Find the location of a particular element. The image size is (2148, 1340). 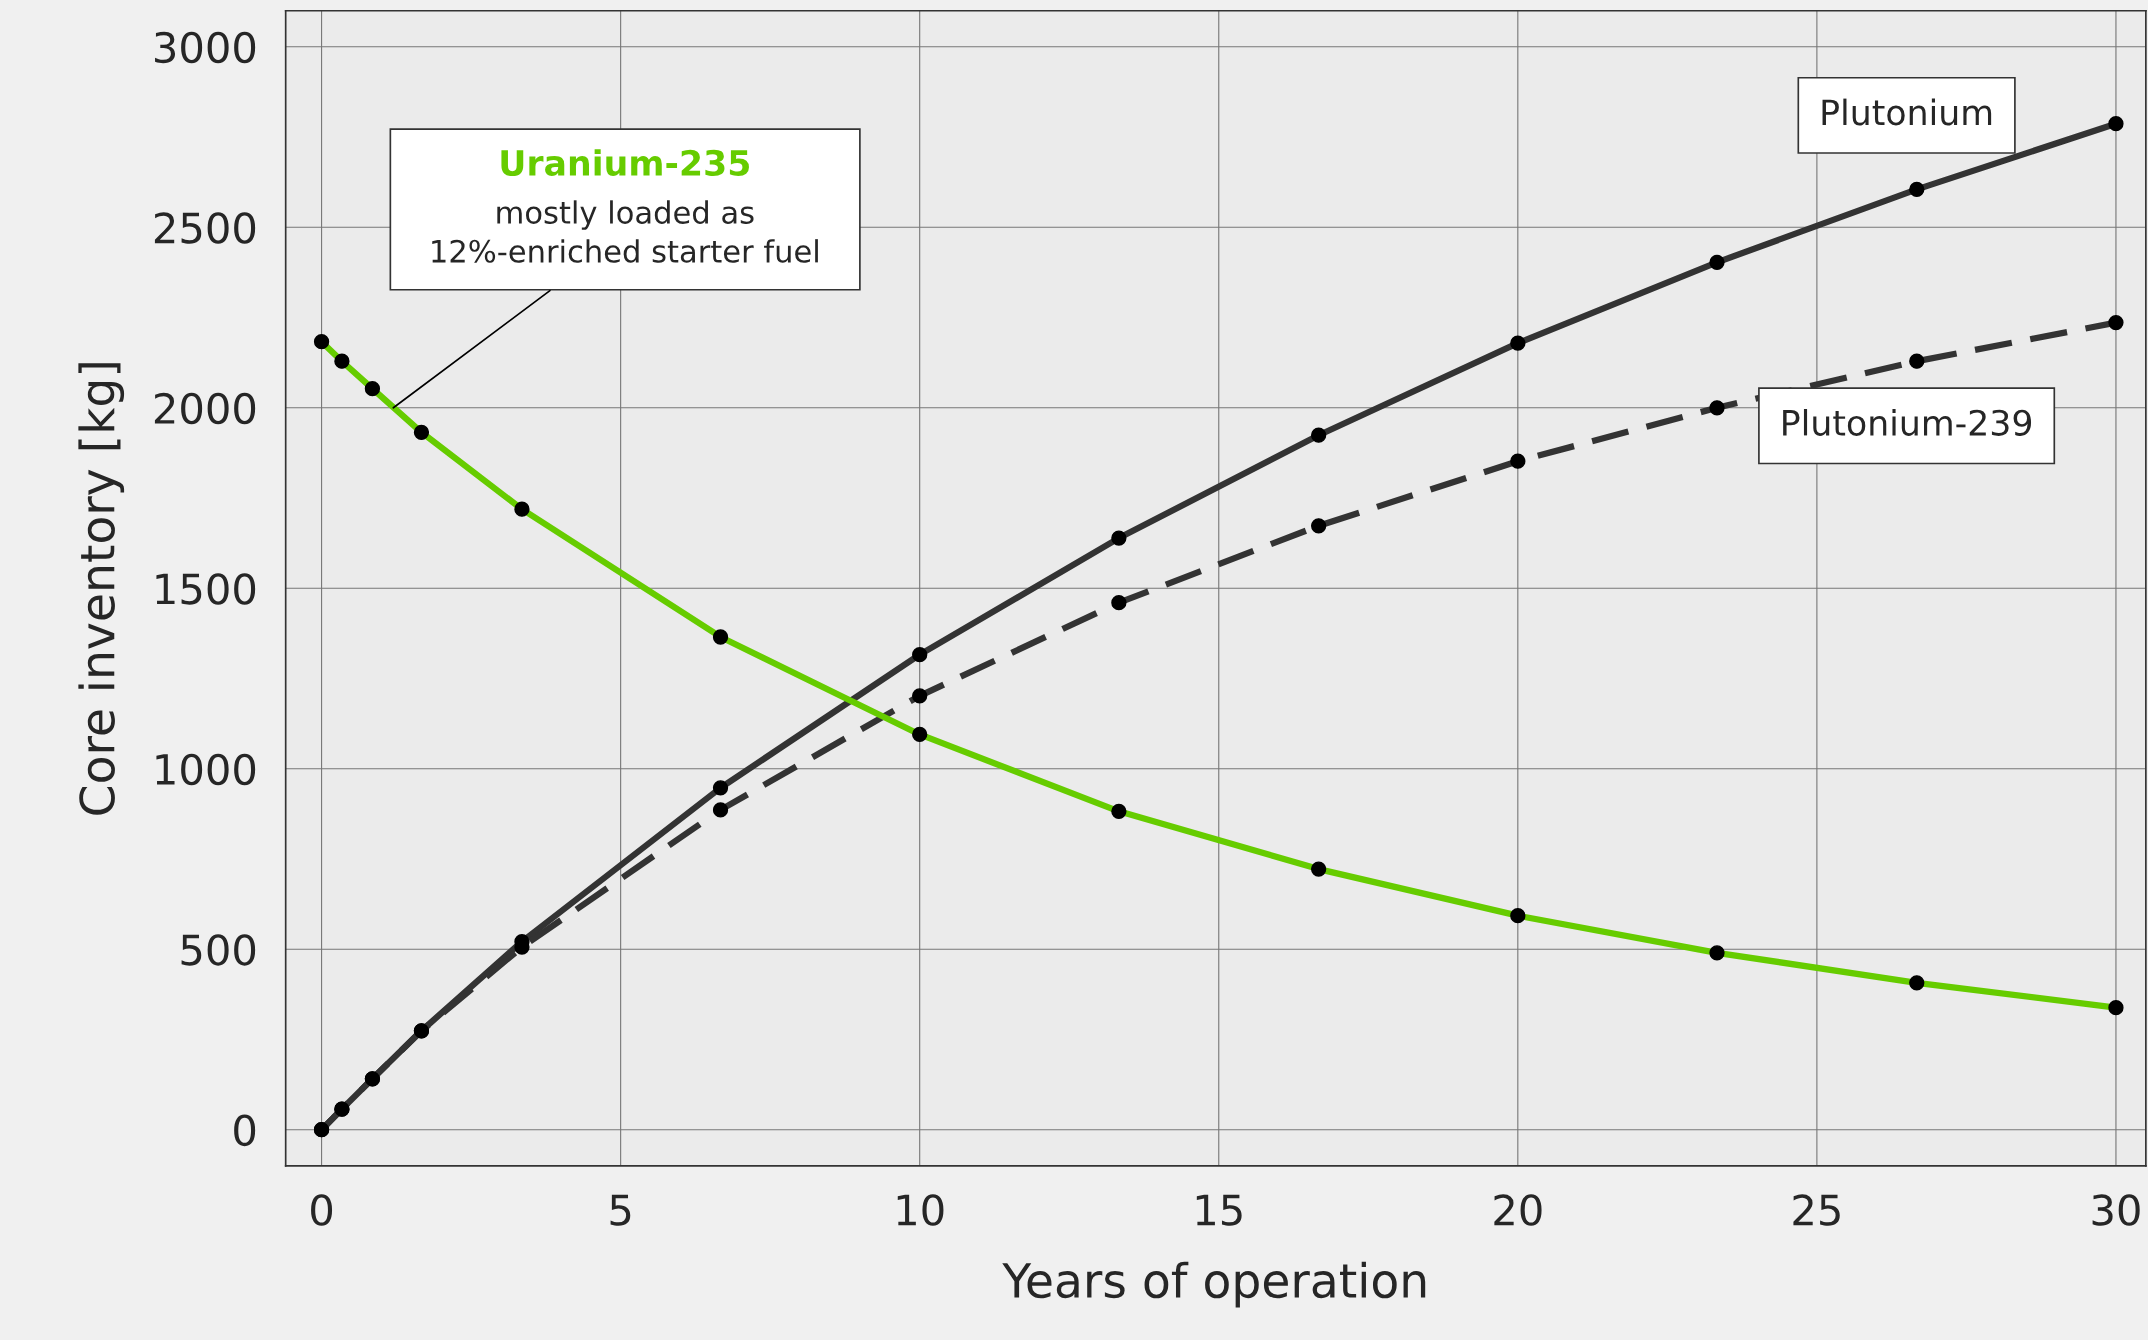

y-tick-label: 0 is located at coordinates (245, 1130).